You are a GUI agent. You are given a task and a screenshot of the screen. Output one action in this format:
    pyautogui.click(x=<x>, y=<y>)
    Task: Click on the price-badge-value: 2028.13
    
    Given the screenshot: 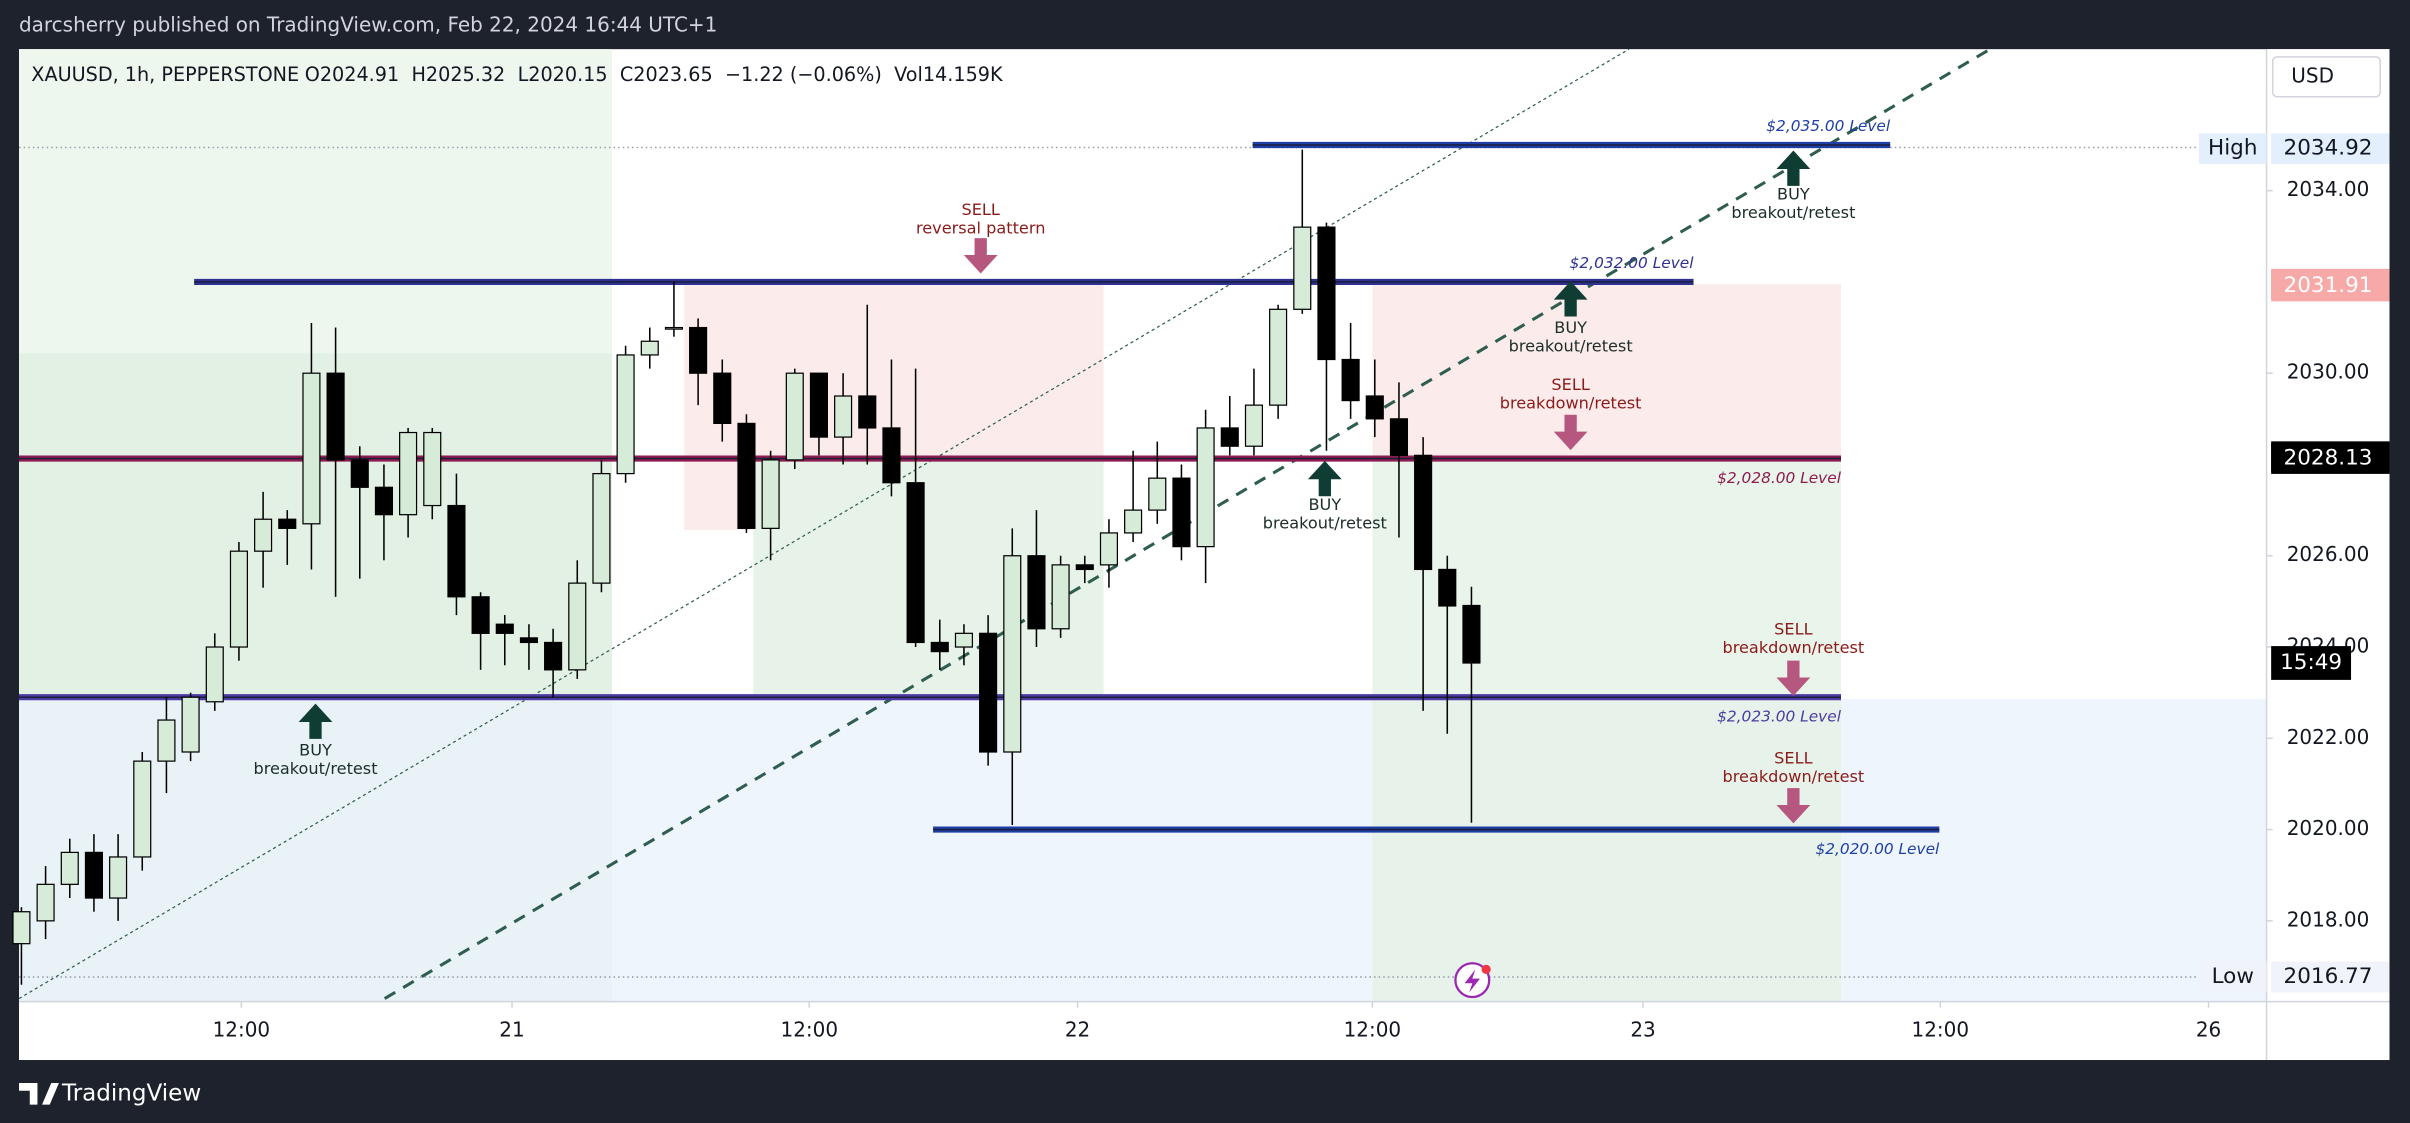 What is the action you would take?
    pyautogui.click(x=2328, y=458)
    